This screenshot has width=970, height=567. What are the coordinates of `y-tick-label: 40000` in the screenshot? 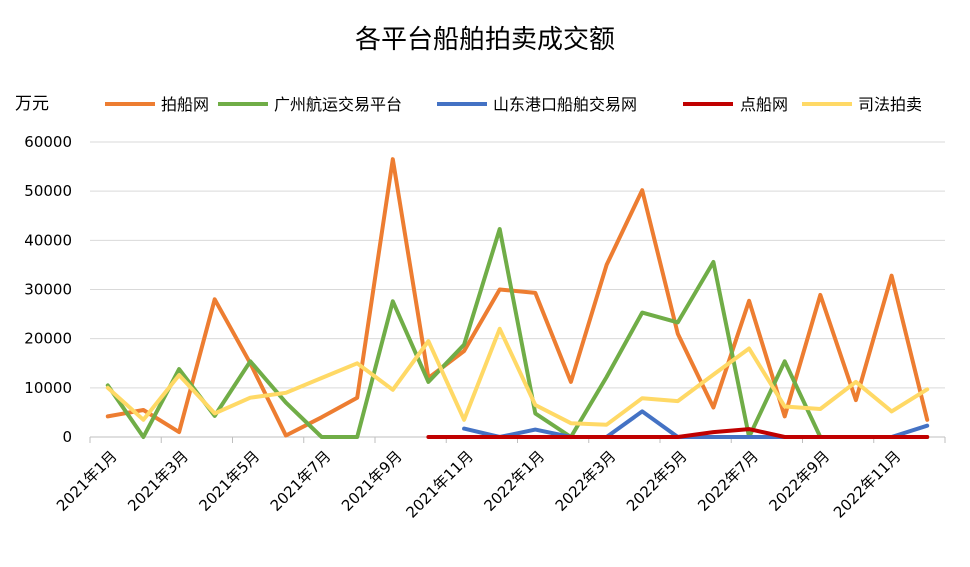 It's located at (48, 240).